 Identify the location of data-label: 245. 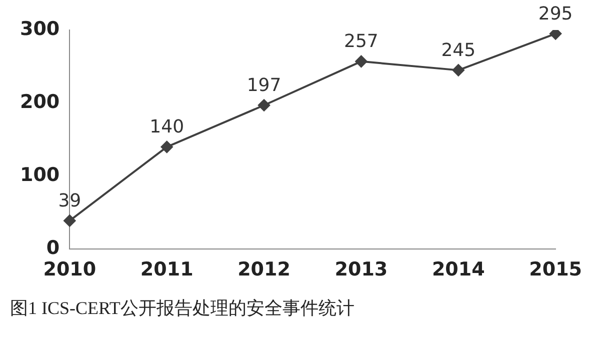
(458, 50).